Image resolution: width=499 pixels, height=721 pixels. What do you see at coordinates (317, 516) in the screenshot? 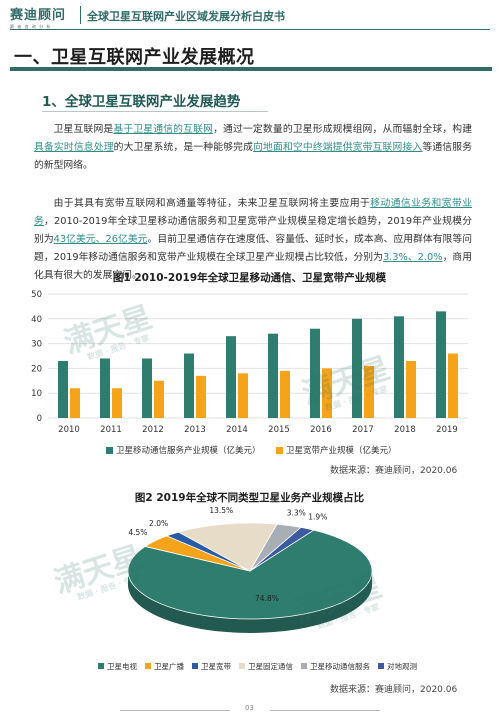
I see `data-label: 1.9%` at bounding box center [317, 516].